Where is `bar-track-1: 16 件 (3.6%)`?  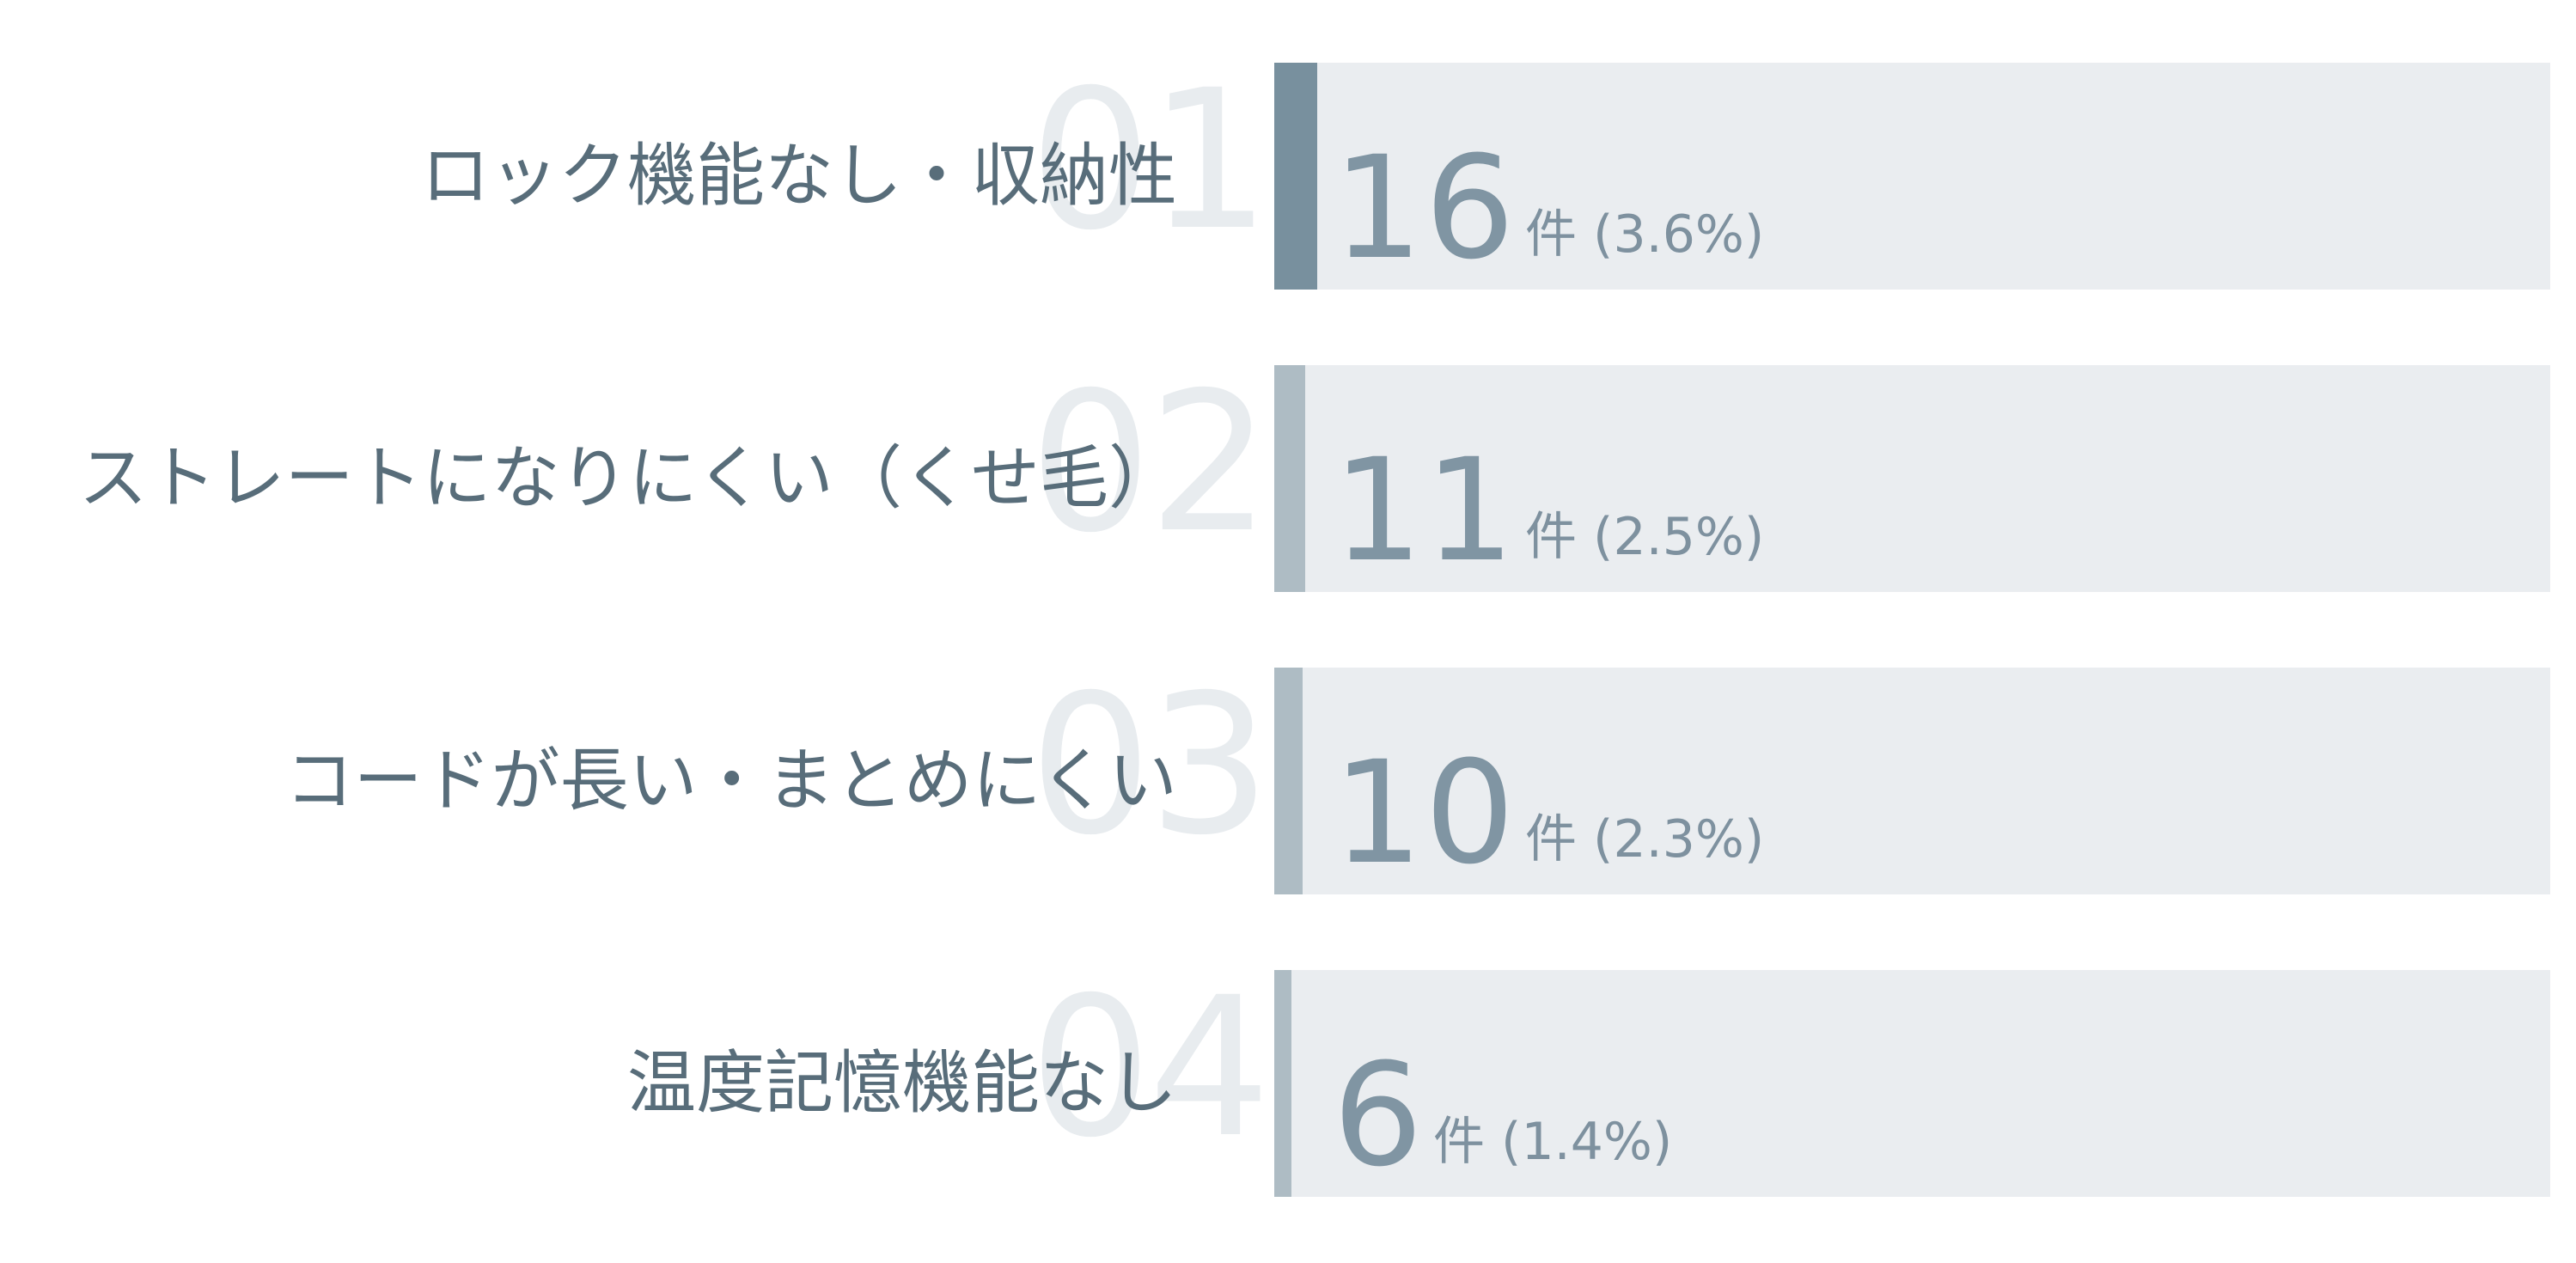
bar-track-1: 16 件 (3.6%) is located at coordinates (1912, 177).